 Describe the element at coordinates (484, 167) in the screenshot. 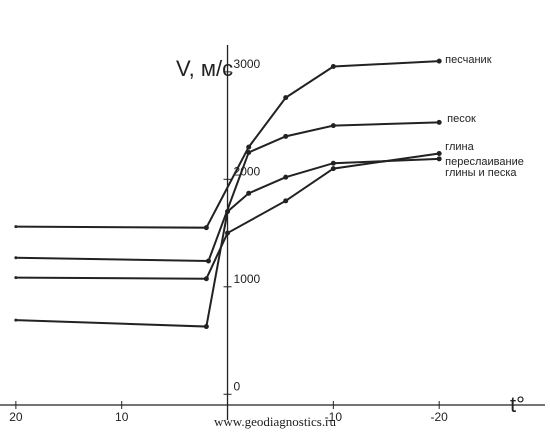

I see `series-label: переслаивание глины и песка` at that location.